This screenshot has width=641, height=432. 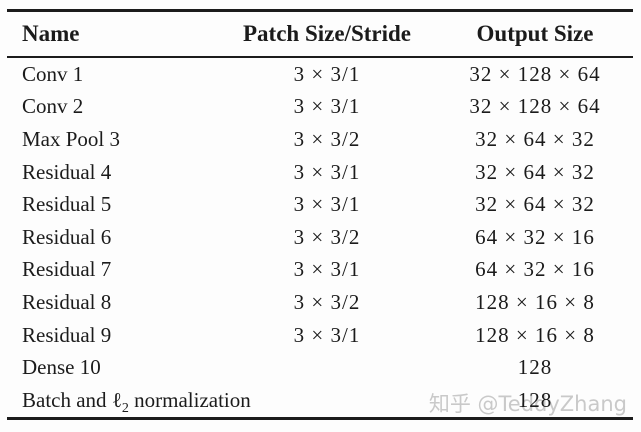 What do you see at coordinates (327, 367) in the screenshot?
I see `patch-size-value` at bounding box center [327, 367].